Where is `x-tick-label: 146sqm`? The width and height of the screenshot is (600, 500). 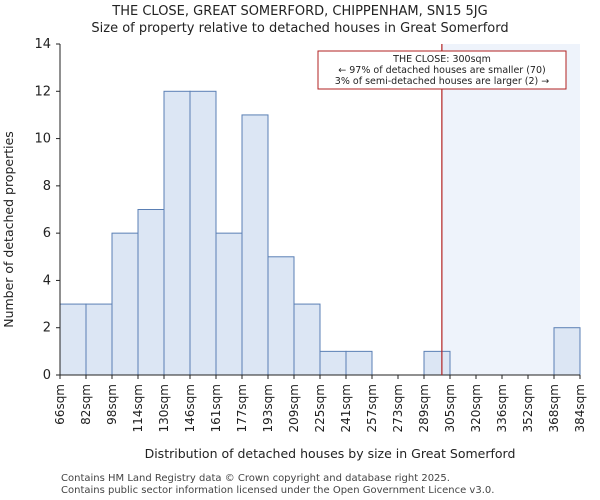
x-tick-label: 146sqm is located at coordinates (190, 408).